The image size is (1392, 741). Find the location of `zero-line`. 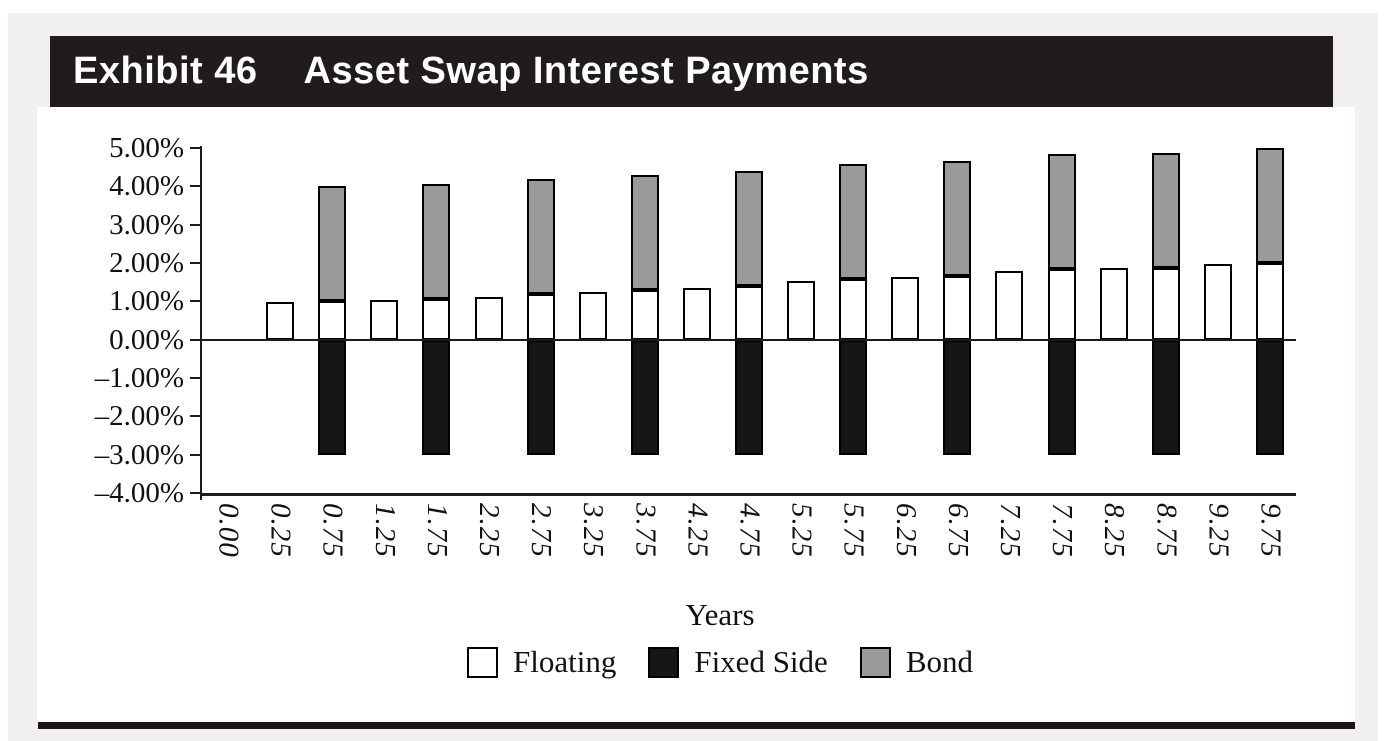

zero-line is located at coordinates (749, 339).